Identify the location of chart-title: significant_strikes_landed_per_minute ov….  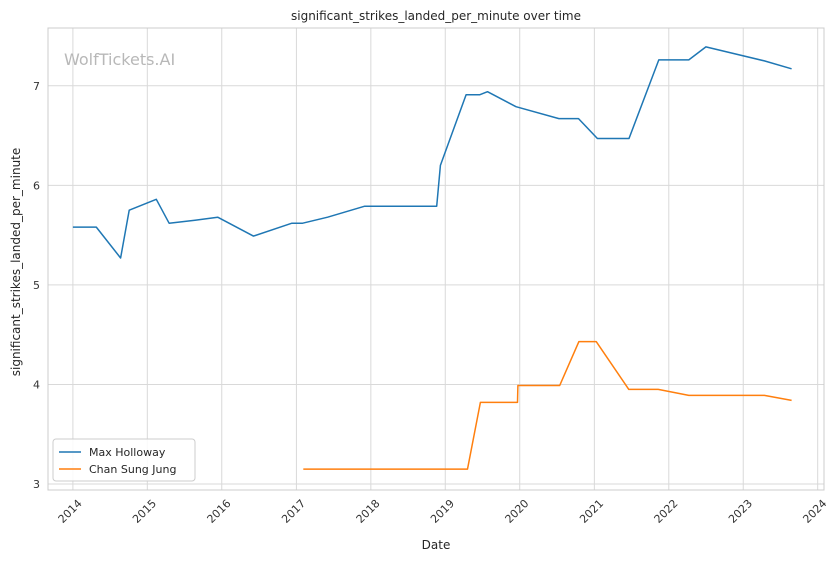
(436, 16).